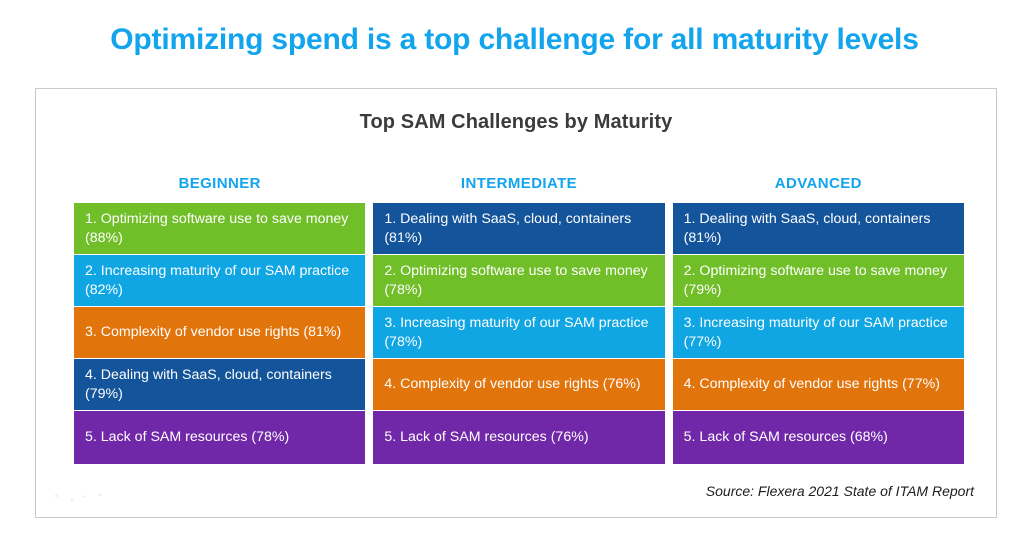  Describe the element at coordinates (519, 437) in the screenshot. I see `matrix-cell: 5. Lack of SAM resources (76%)` at that location.